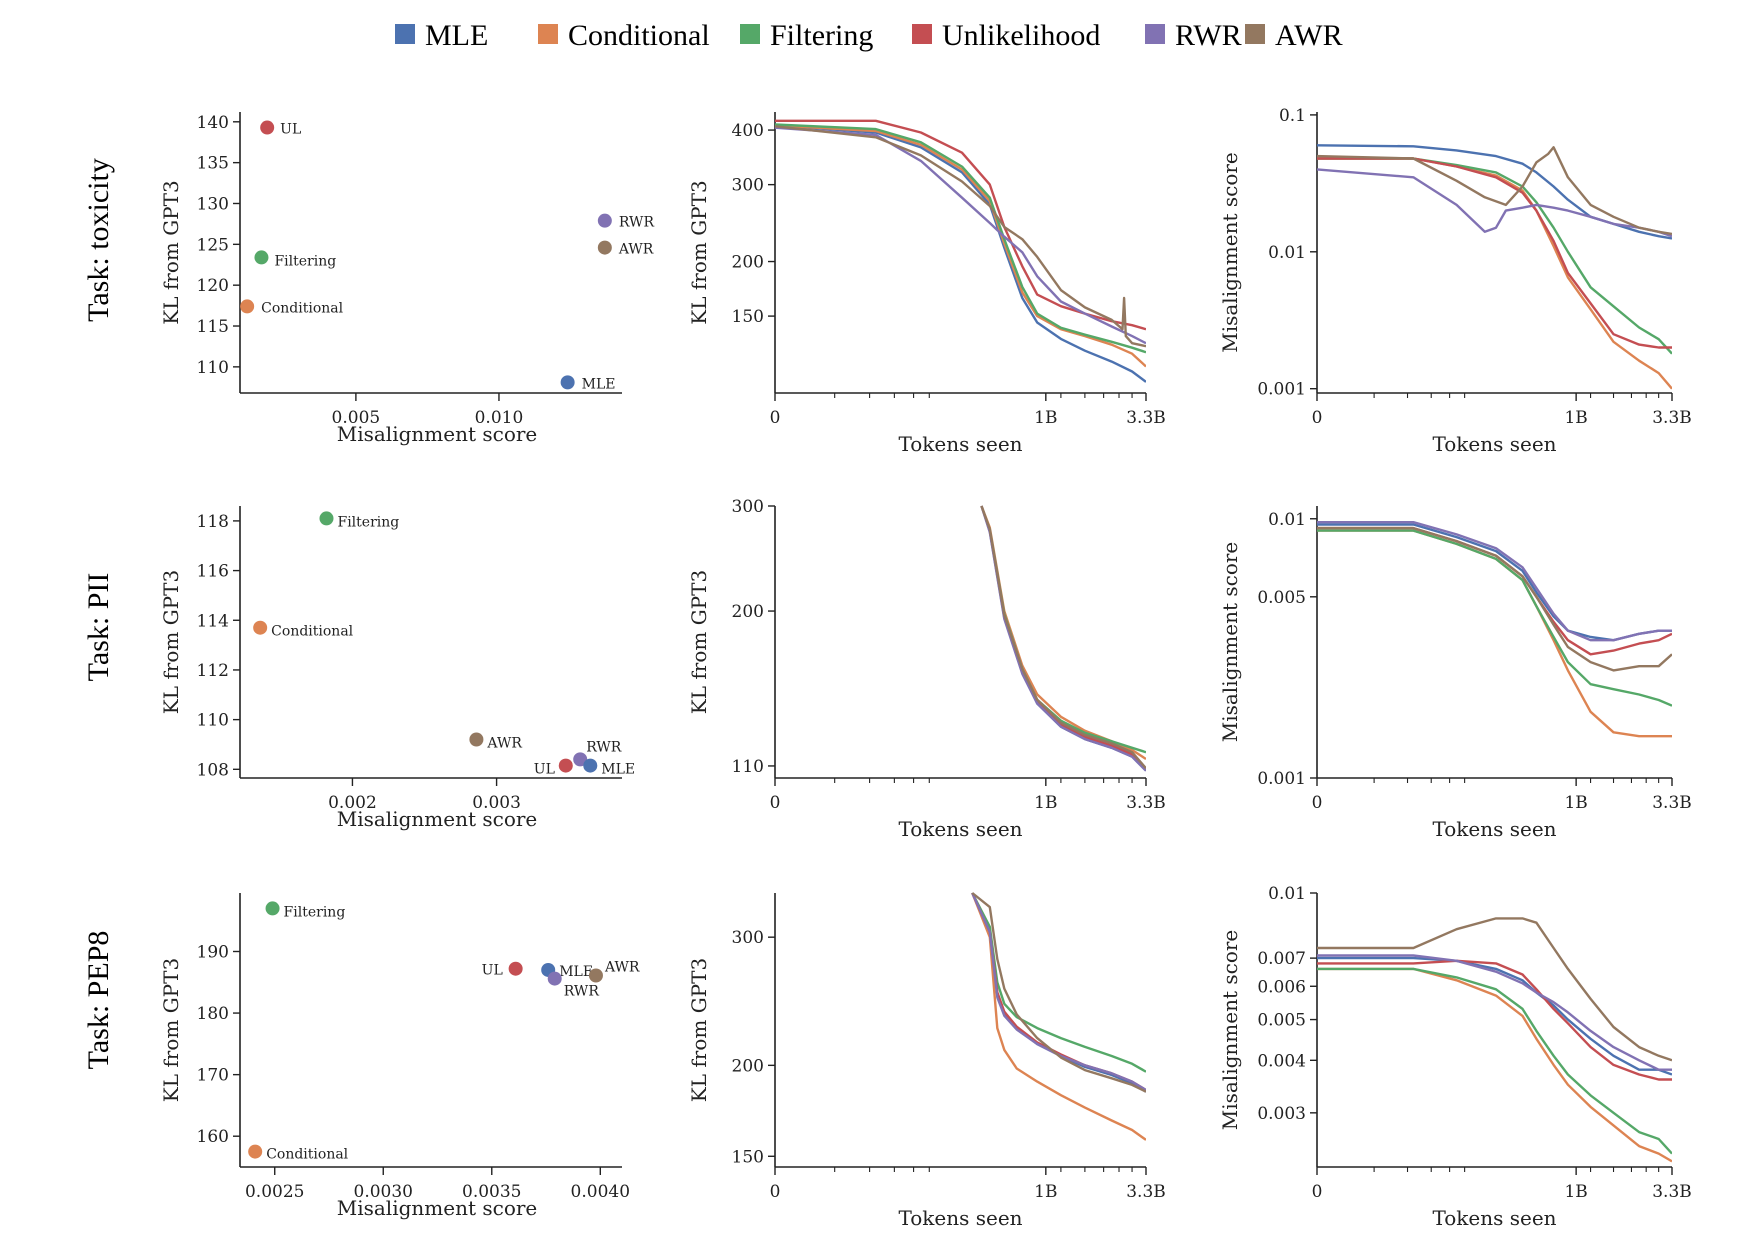 Image resolution: width=1744 pixels, height=1254 pixels. I want to click on y-tick-label: 115, so click(213, 327).